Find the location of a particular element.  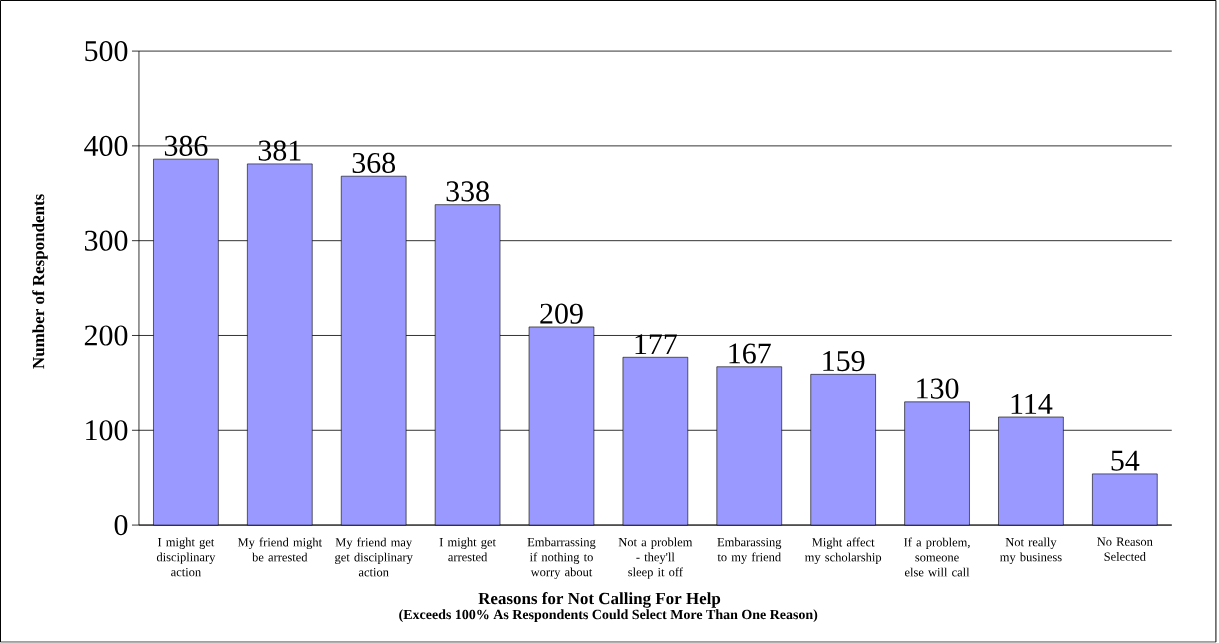

x-tick-label: Not a problem - they'll sleep it off is located at coordinates (655, 558).